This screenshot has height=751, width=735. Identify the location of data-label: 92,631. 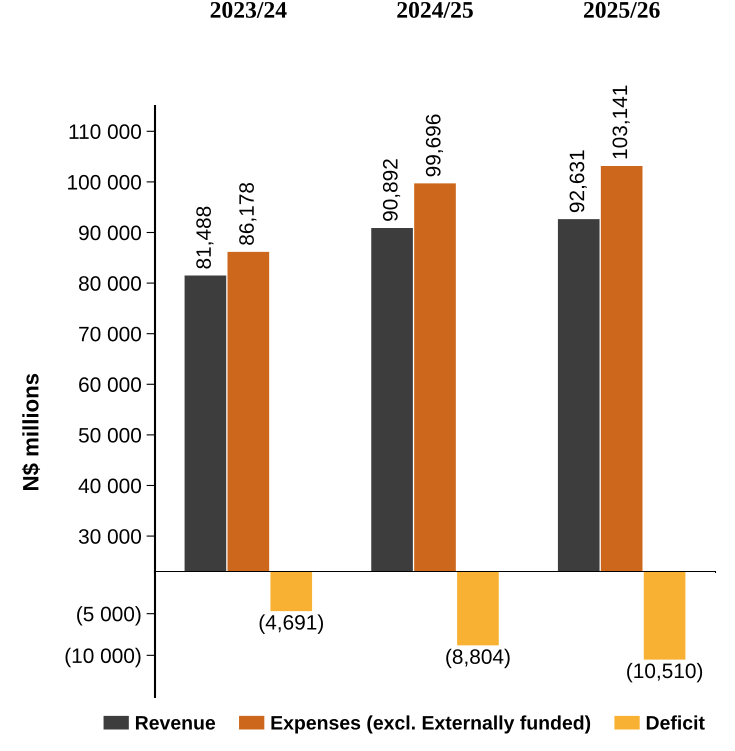
(578, 181).